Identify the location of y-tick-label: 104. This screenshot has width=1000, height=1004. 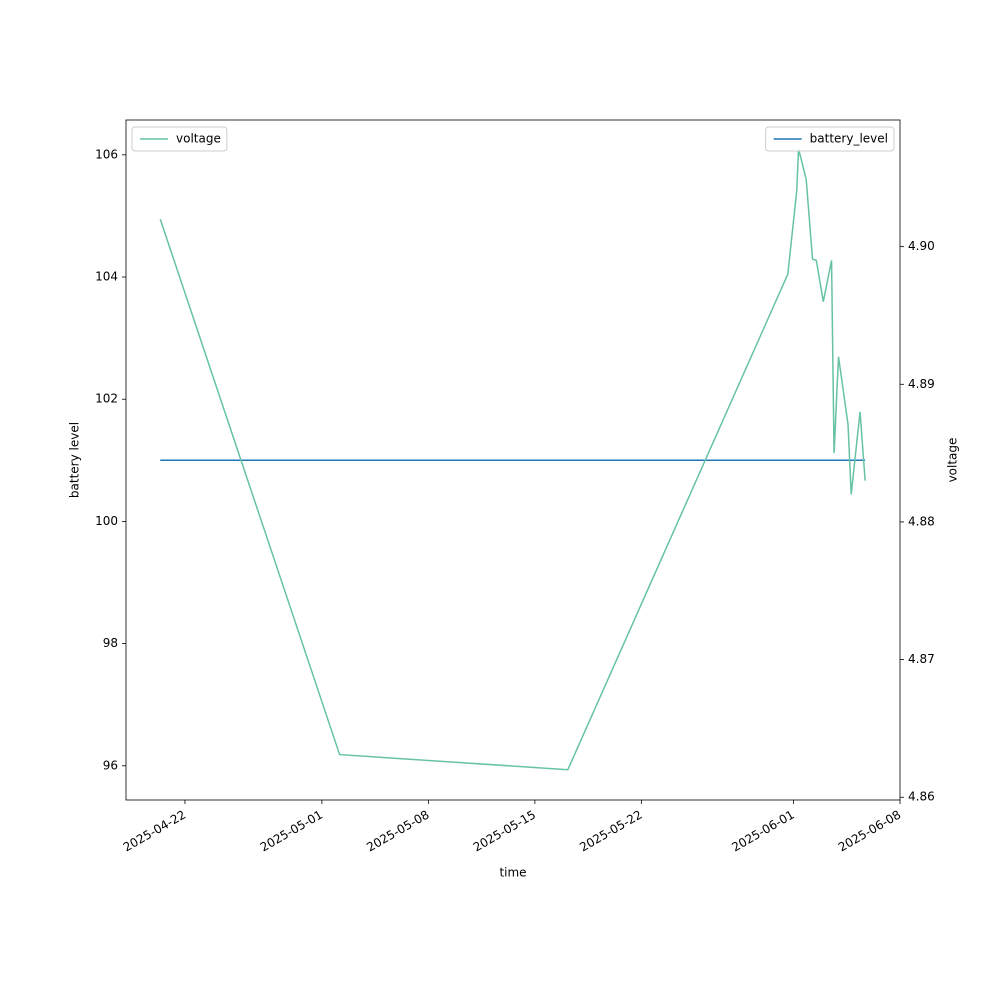
(106, 277).